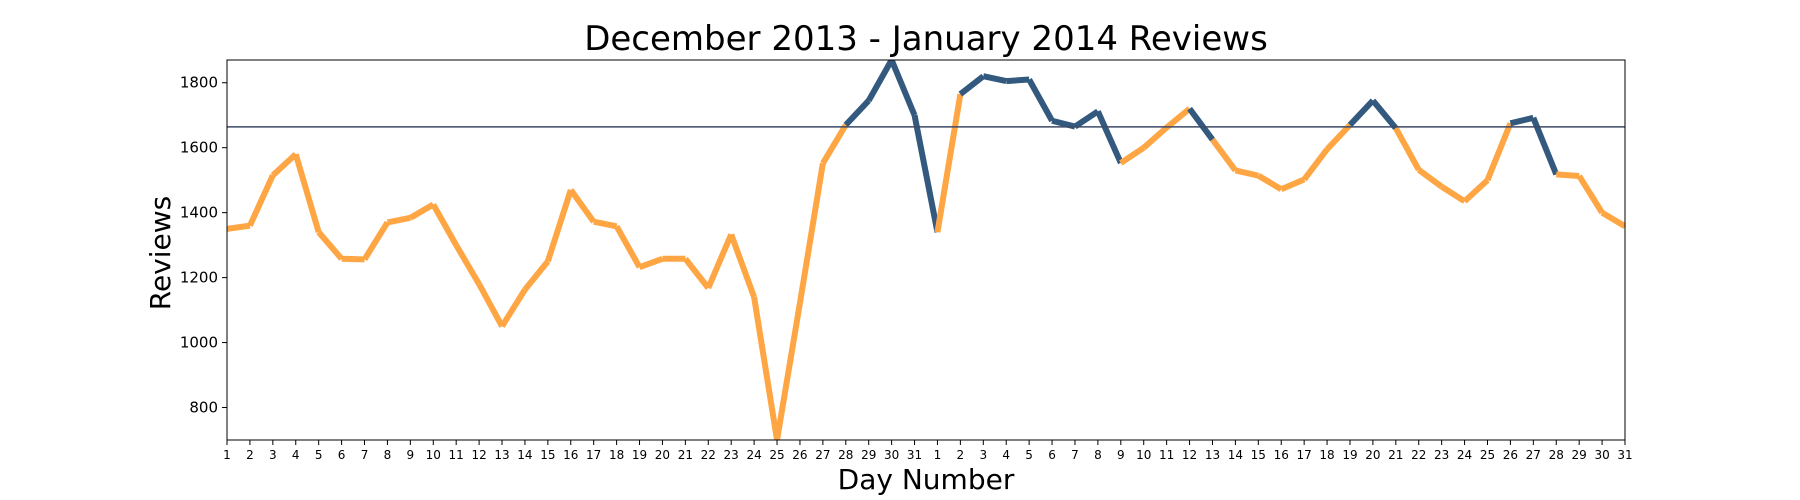 The height and width of the screenshot is (500, 1800). I want to click on x-tick-label: 19, so click(639, 455).